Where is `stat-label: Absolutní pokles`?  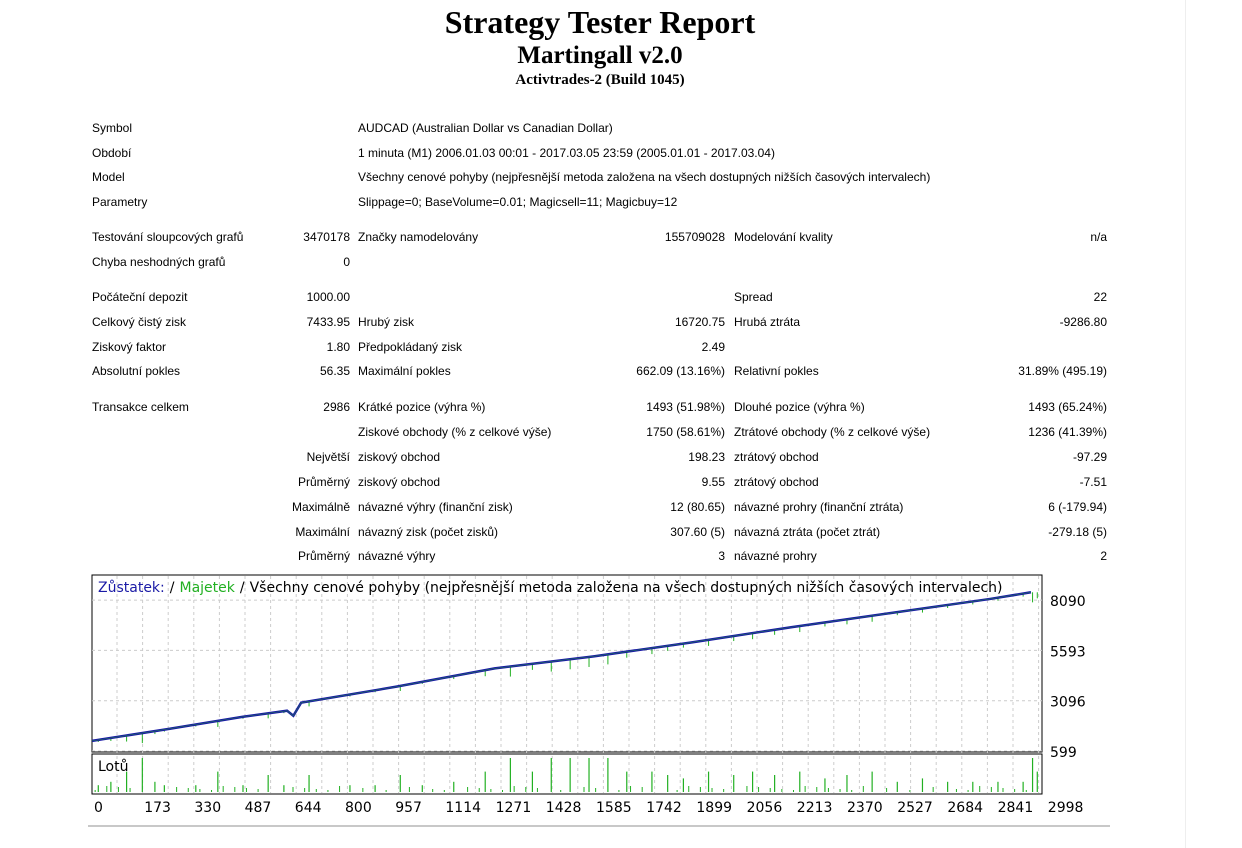 stat-label: Absolutní pokles is located at coordinates (136, 371).